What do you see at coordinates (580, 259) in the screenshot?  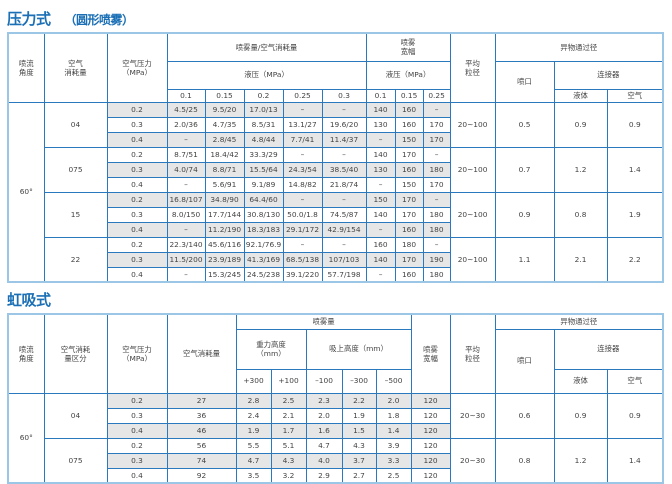 I see `liquid-connector: 2.1` at bounding box center [580, 259].